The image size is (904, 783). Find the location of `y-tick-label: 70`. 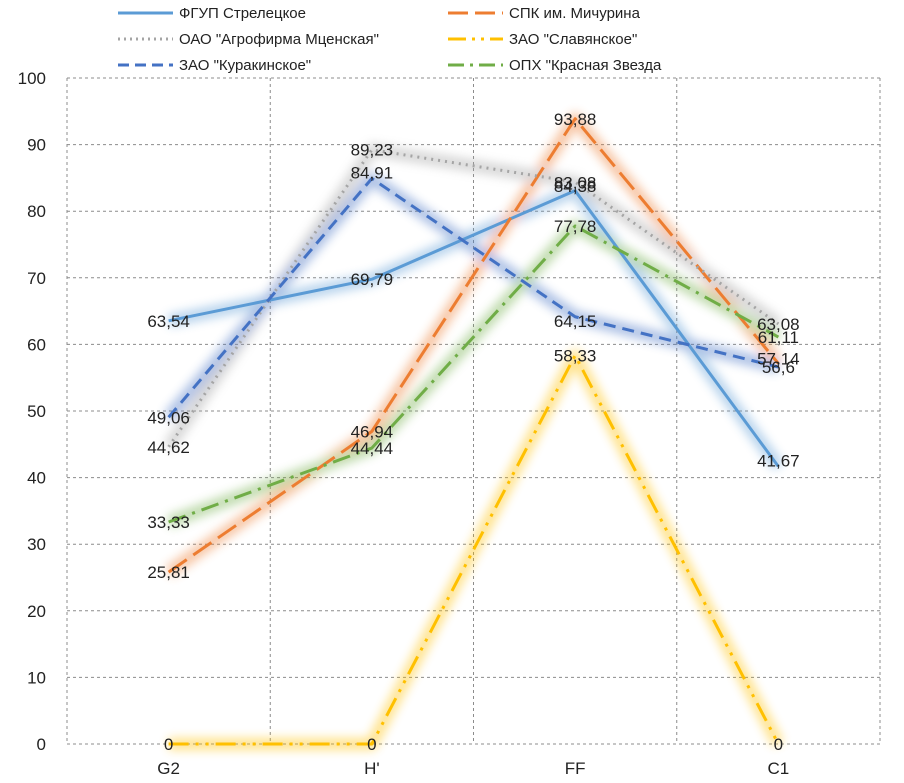

y-tick-label: 70 is located at coordinates (36, 278).